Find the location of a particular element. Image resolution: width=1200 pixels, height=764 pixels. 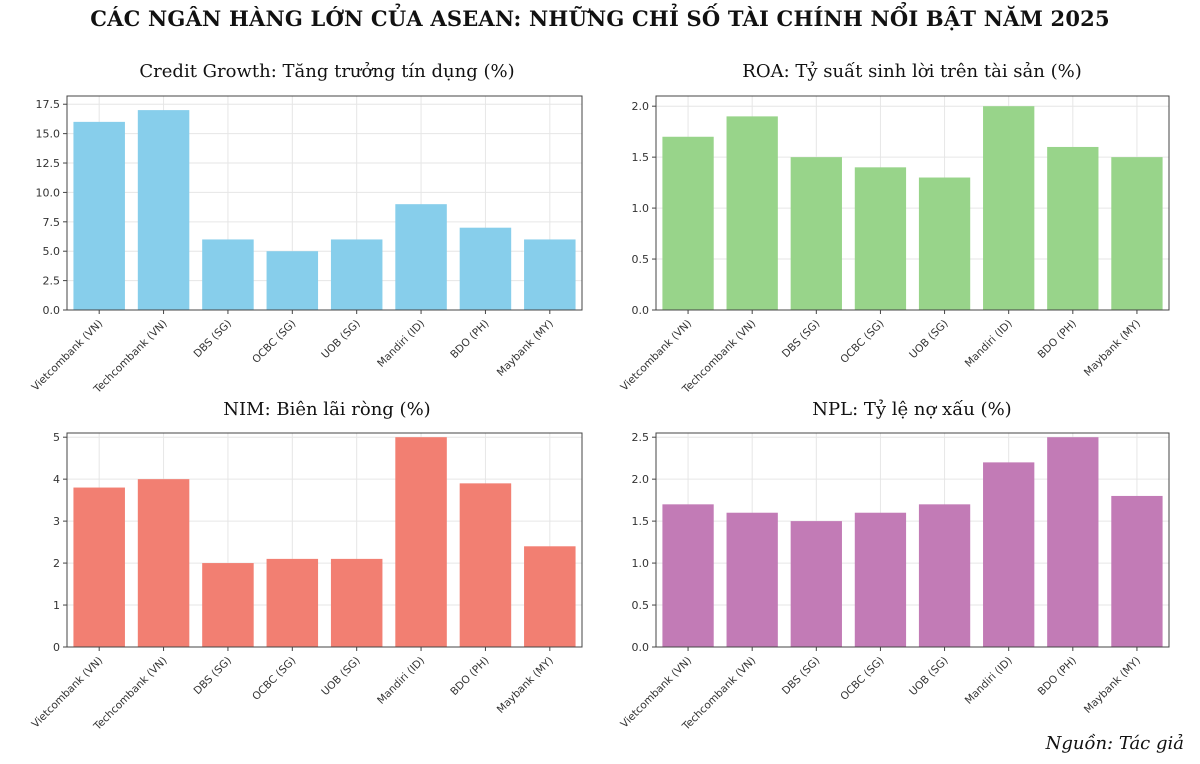

y-tick-label: 4 is located at coordinates (56, 479).